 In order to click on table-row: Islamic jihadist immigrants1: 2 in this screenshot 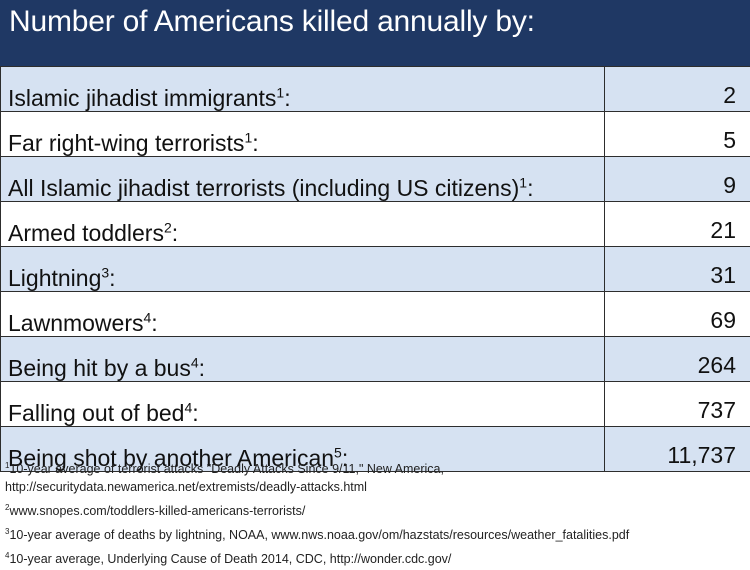, I will do `click(375, 89)`.